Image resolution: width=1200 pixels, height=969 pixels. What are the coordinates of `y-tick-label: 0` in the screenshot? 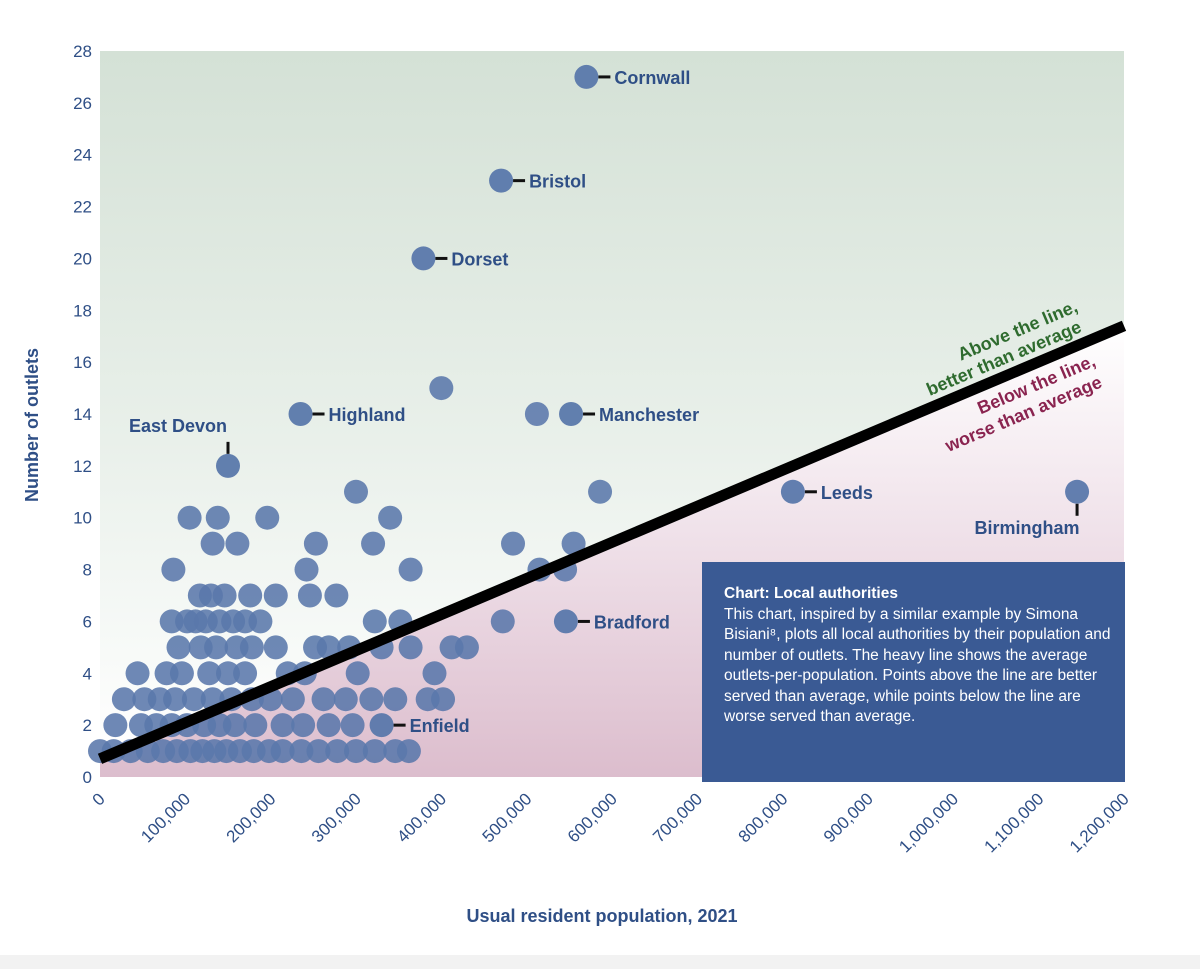 It's located at (87, 777).